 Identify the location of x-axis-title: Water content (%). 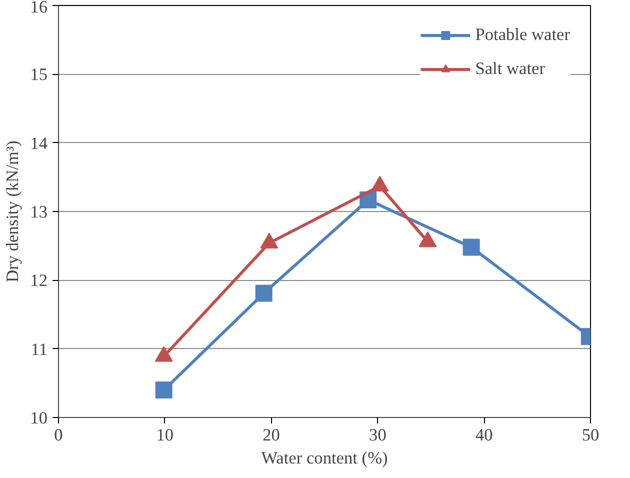
(324, 458).